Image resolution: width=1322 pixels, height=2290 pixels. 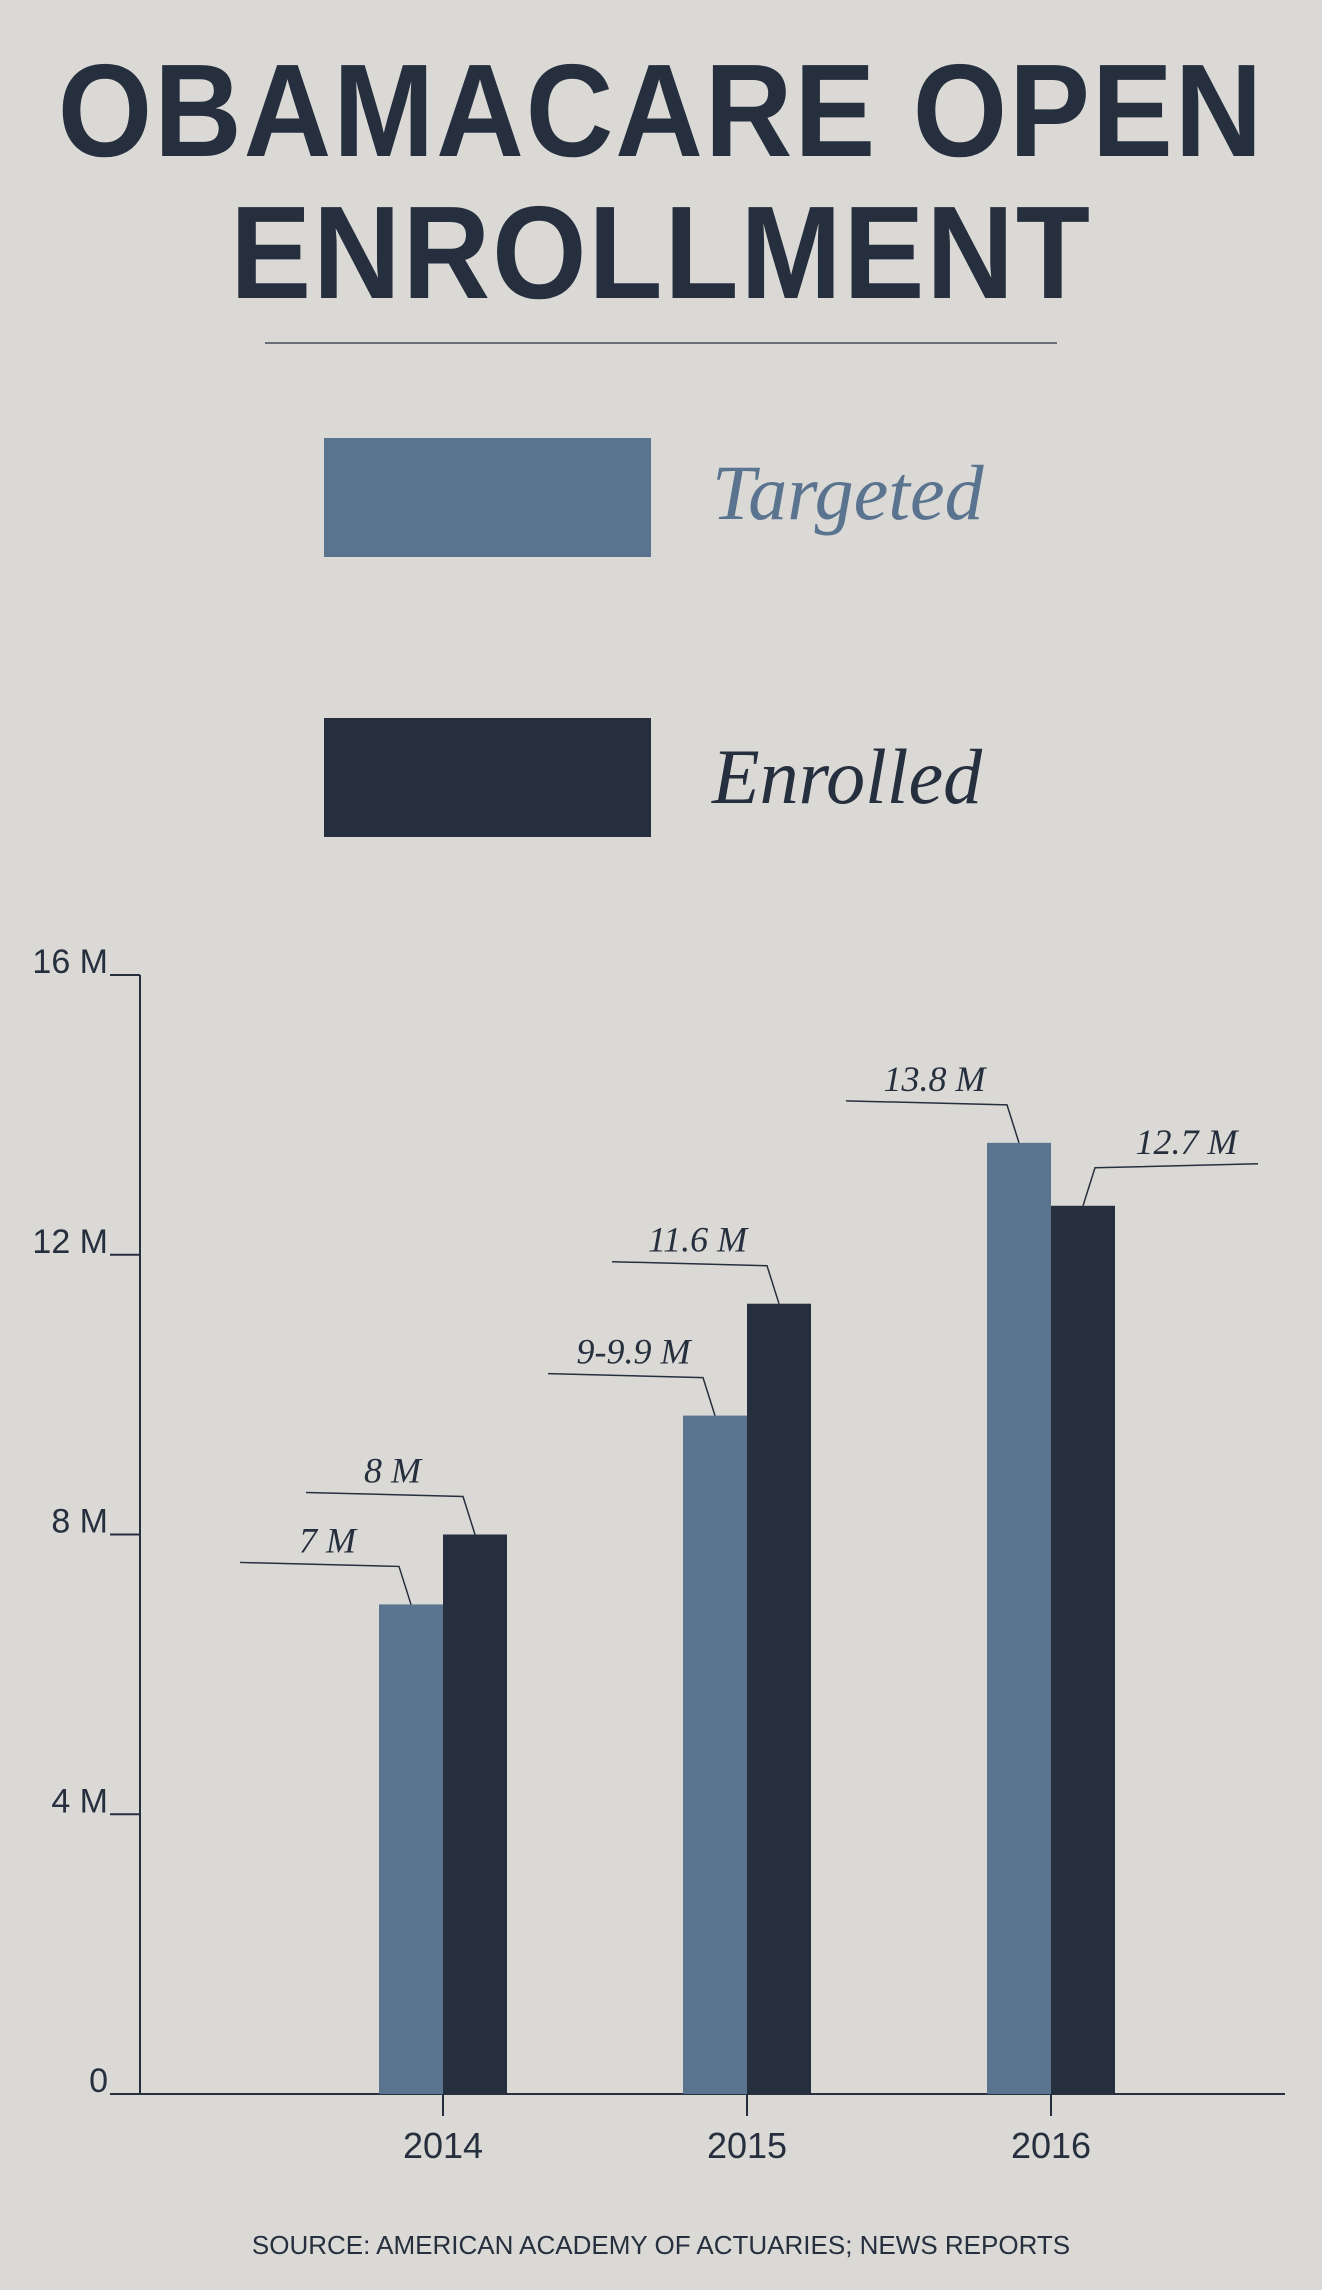 I want to click on callout-label: 11.6 M, so click(x=698, y=1240).